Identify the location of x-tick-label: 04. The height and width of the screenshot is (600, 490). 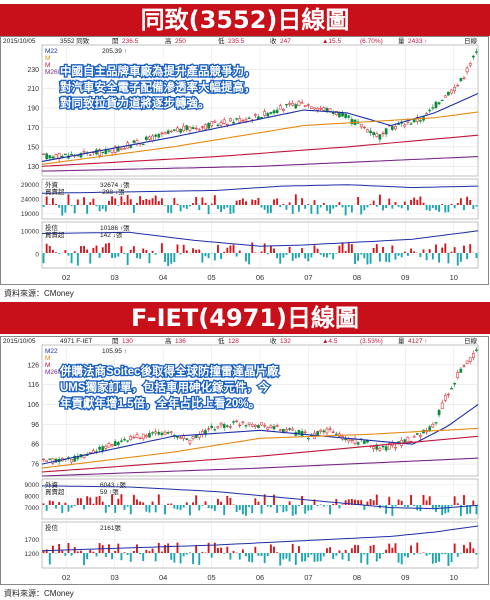
(163, 277).